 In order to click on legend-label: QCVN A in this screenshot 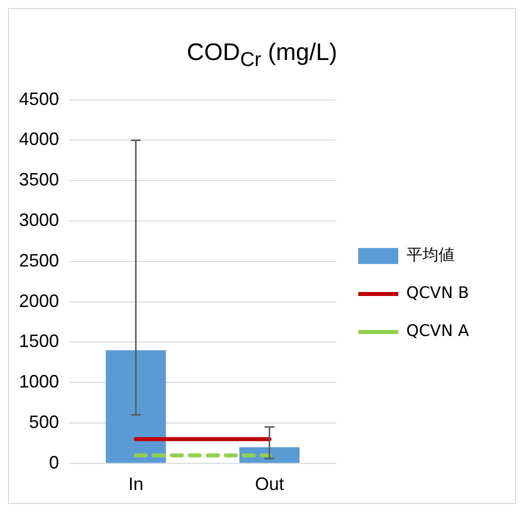, I will do `click(438, 330)`.